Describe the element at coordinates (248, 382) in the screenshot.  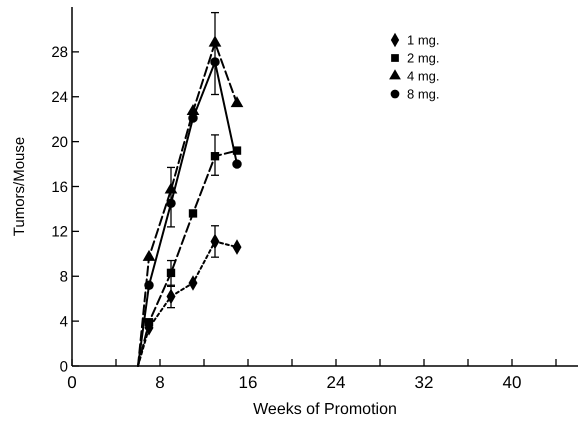
I see `x-tick-label: 16` at that location.